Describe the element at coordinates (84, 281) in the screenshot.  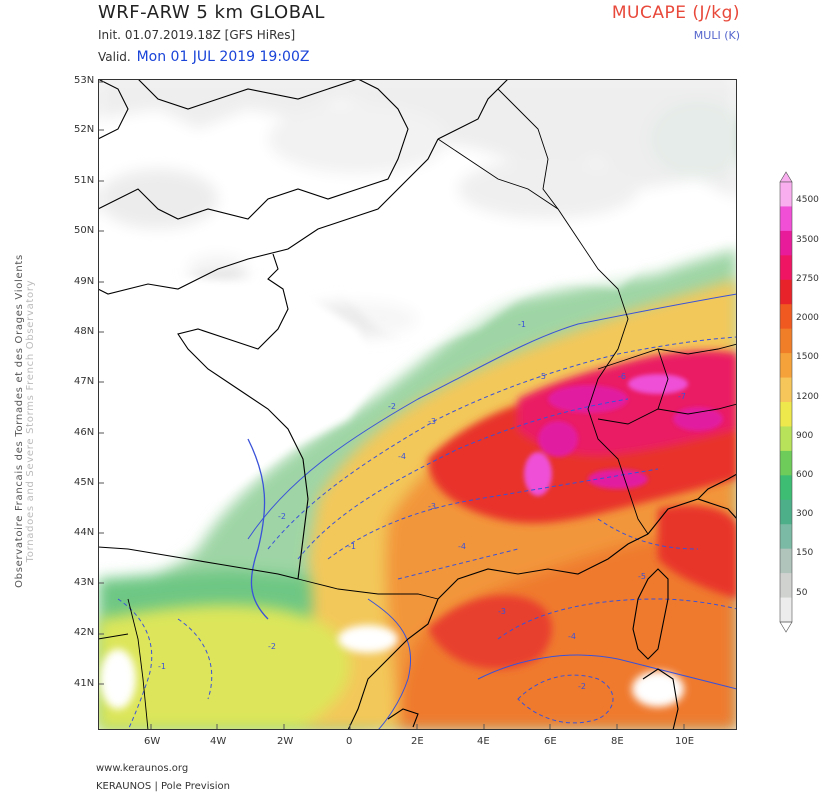
I see `lat-label: 49N` at that location.